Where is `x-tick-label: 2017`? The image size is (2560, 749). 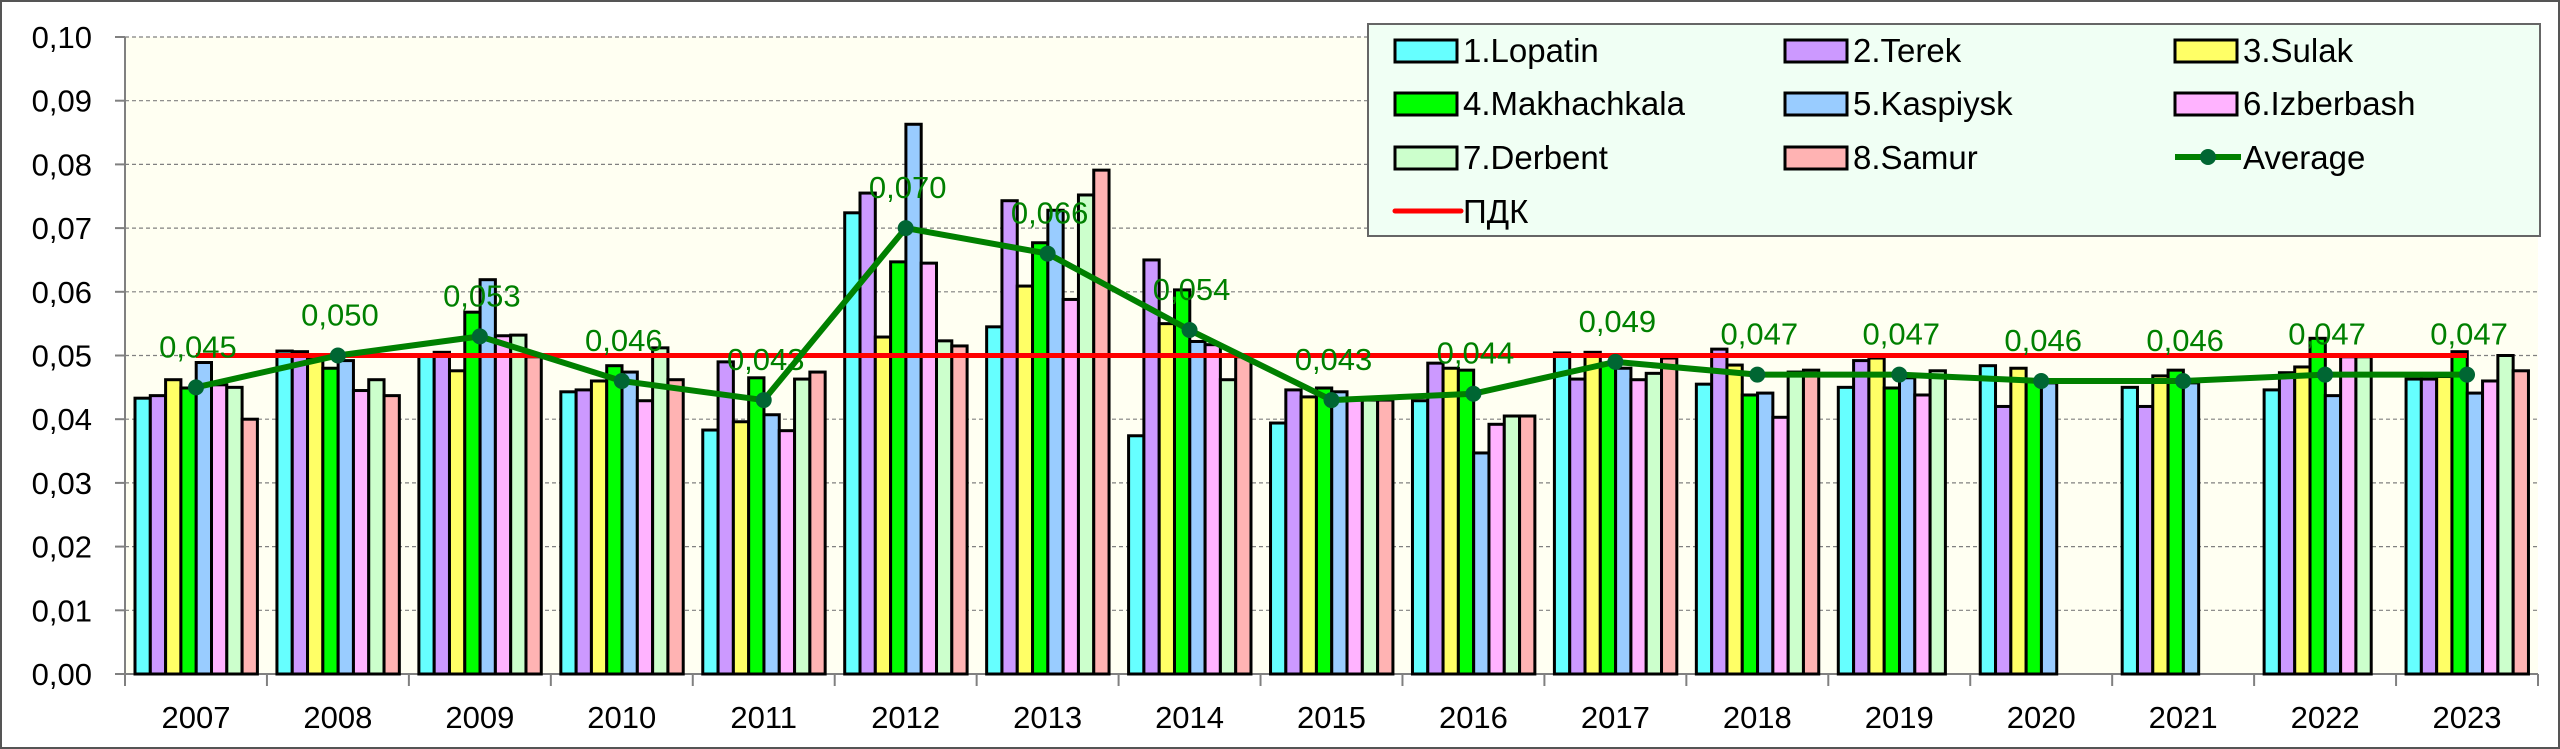
x-tick-label: 2017 is located at coordinates (1615, 717).